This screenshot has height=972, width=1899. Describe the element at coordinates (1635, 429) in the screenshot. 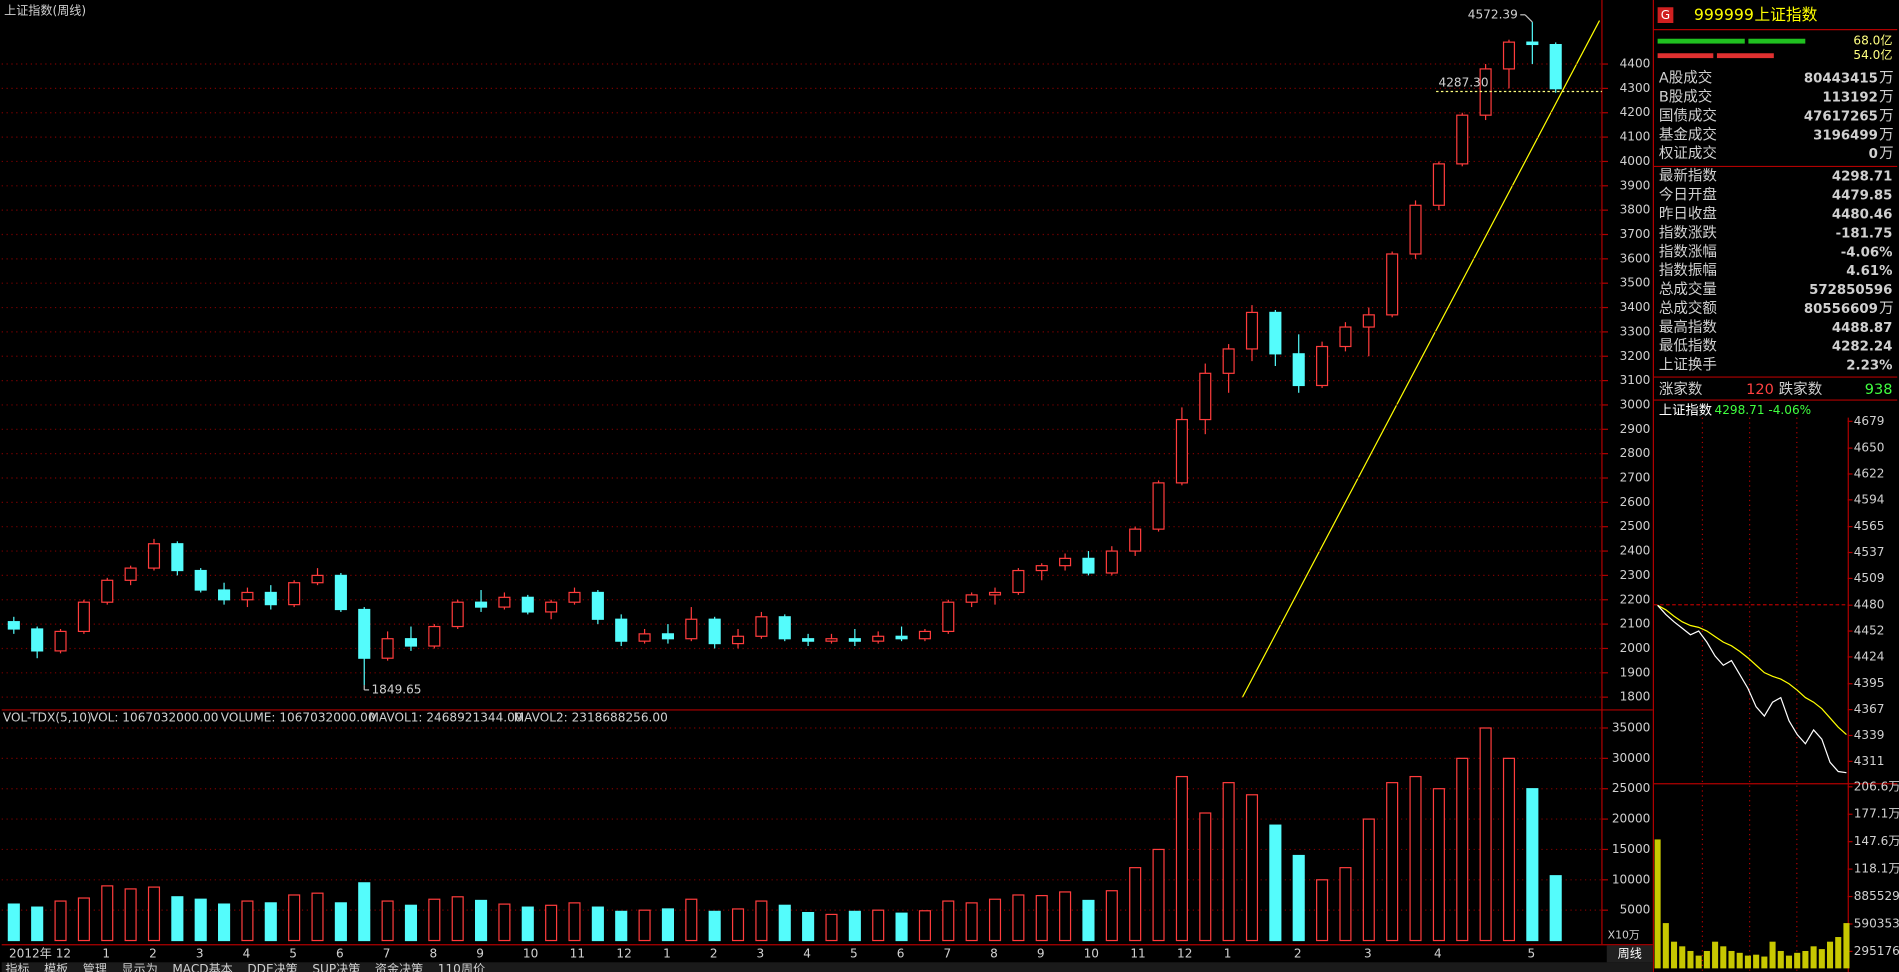

I see `y-tick-label: 2900` at that location.